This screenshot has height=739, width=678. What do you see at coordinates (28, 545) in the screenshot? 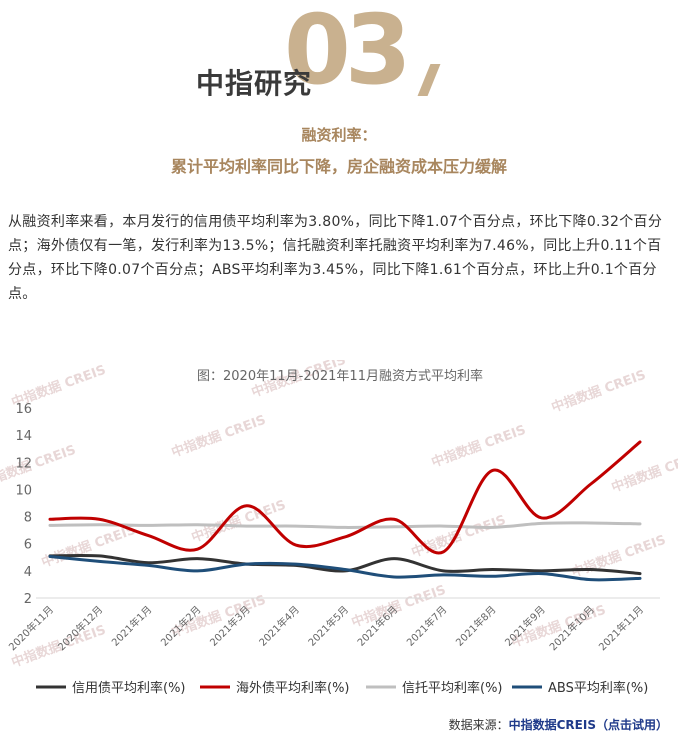
I see `y-tick-label: 6` at bounding box center [28, 545].